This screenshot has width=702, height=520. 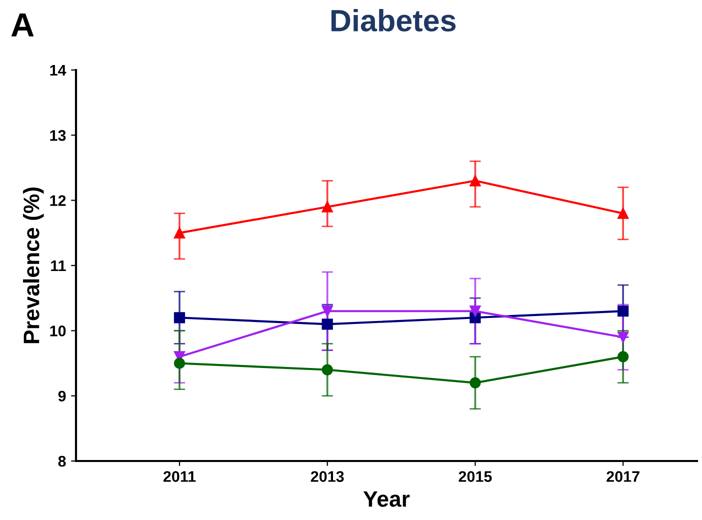 What do you see at coordinates (62, 396) in the screenshot?
I see `y-tick-label: 9` at bounding box center [62, 396].